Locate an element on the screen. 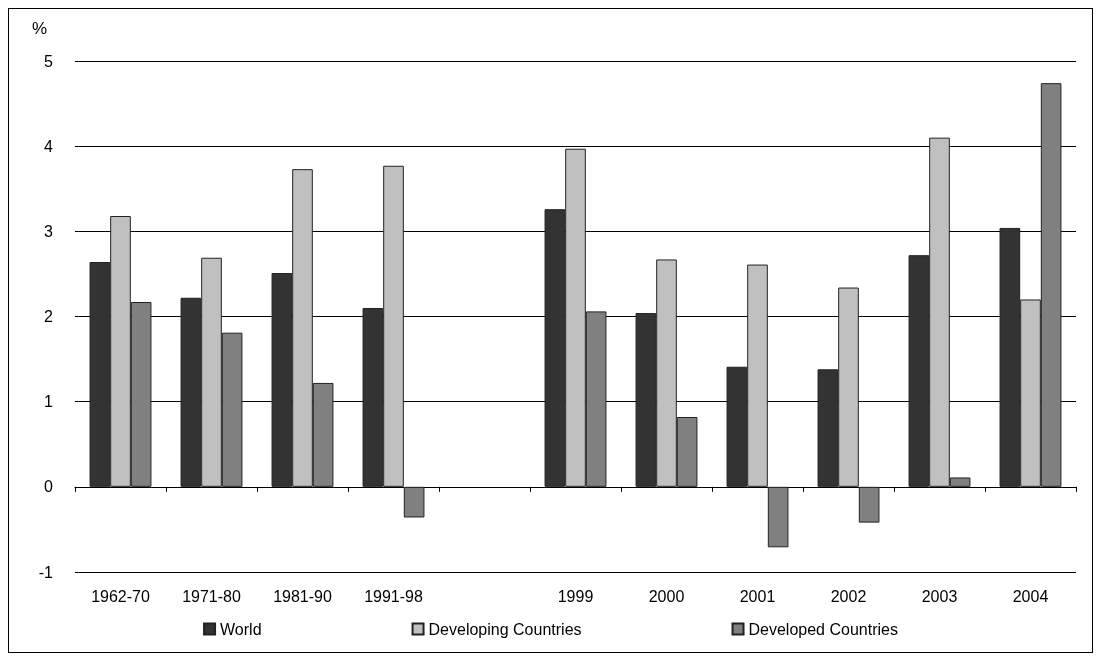 Image resolution: width=1101 pixels, height=661 pixels. x-tick-label: 2000 is located at coordinates (666, 596).